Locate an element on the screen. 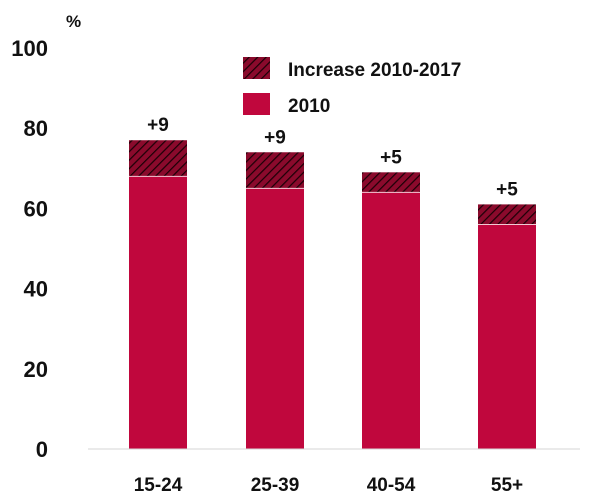 Image resolution: width=590 pixels, height=495 pixels. y-tick-label: 80 is located at coordinates (36, 128).